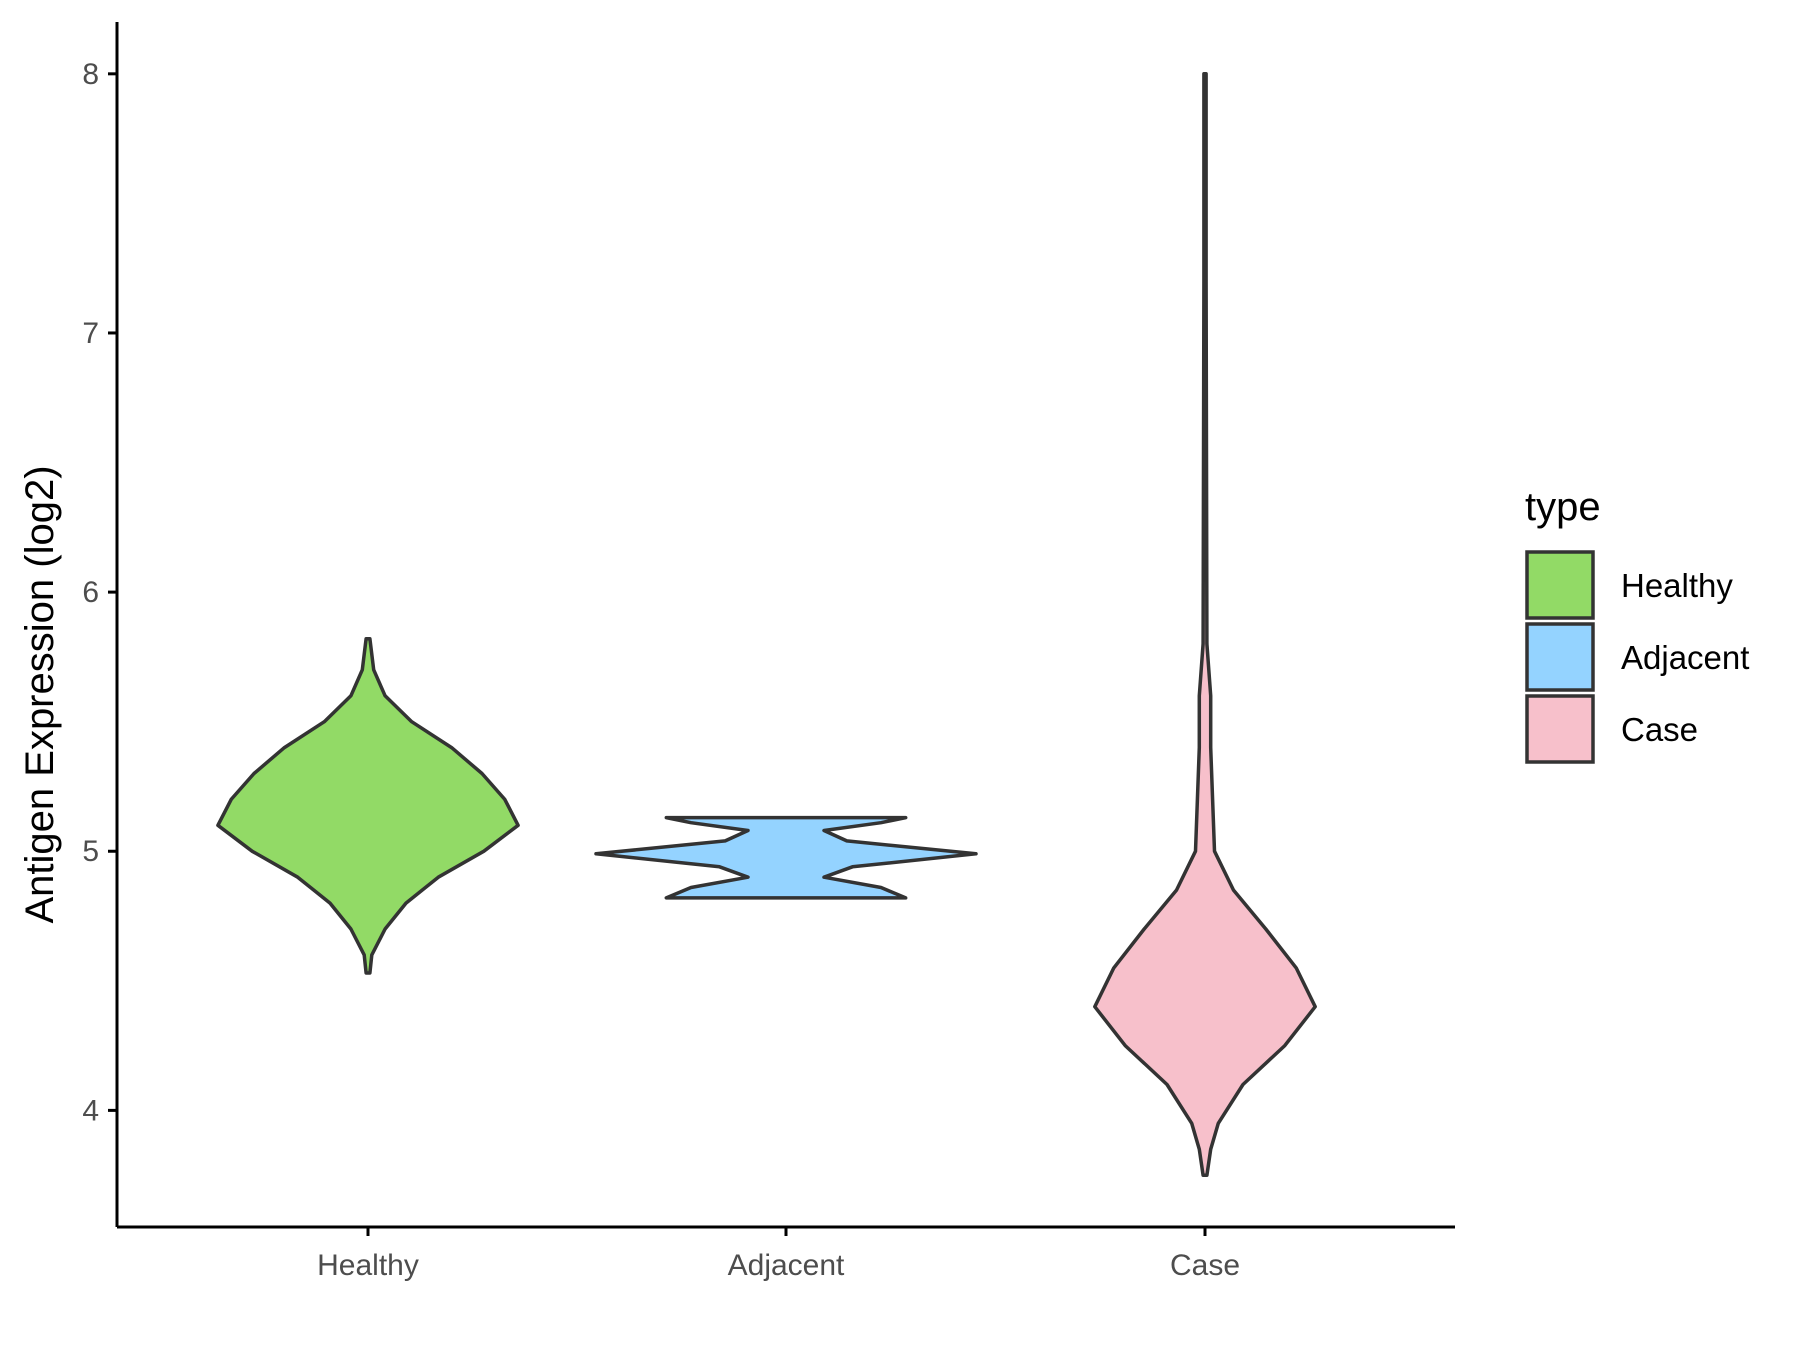 The width and height of the screenshot is (1800, 1350). What do you see at coordinates (90, 74) in the screenshot?
I see `y-tick-label: 8` at bounding box center [90, 74].